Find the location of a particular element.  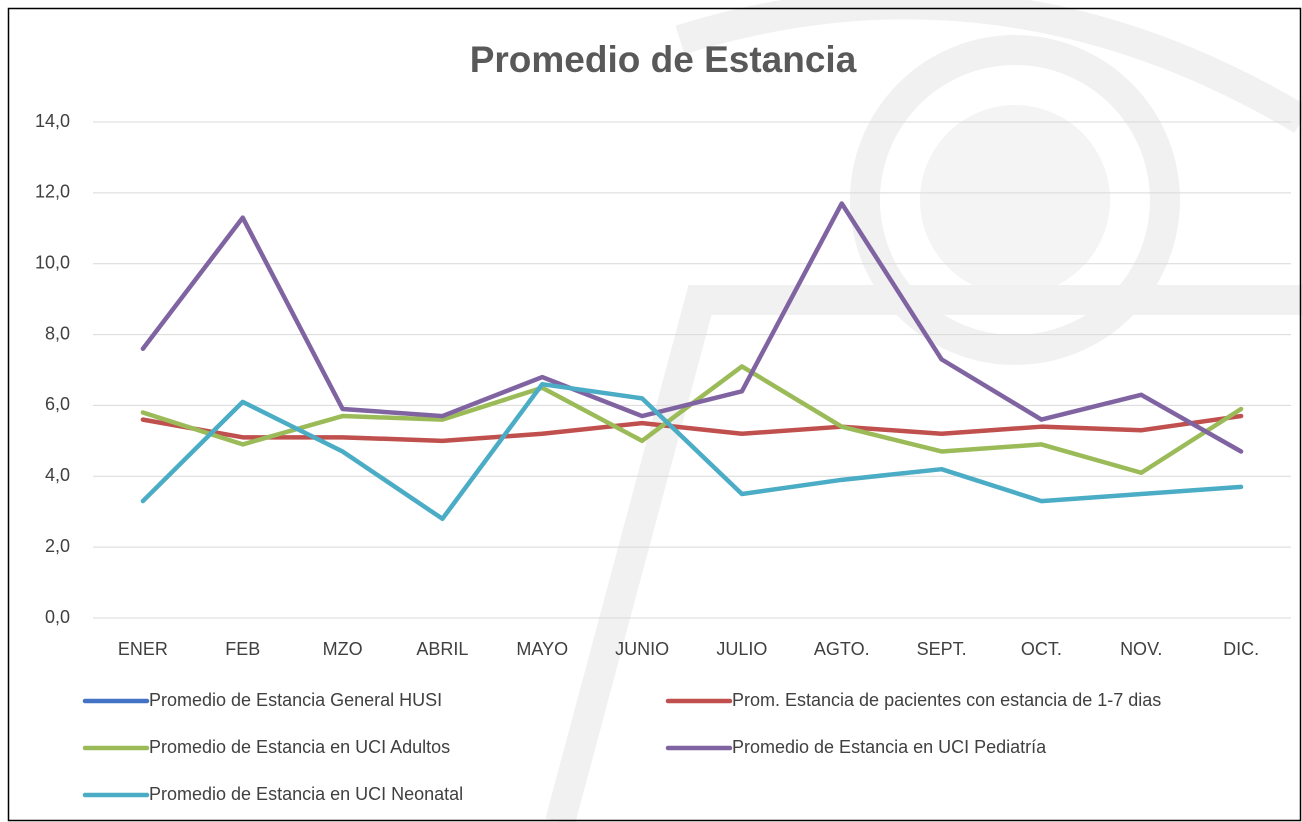

y-tick-label: 12,0 is located at coordinates (52, 192).